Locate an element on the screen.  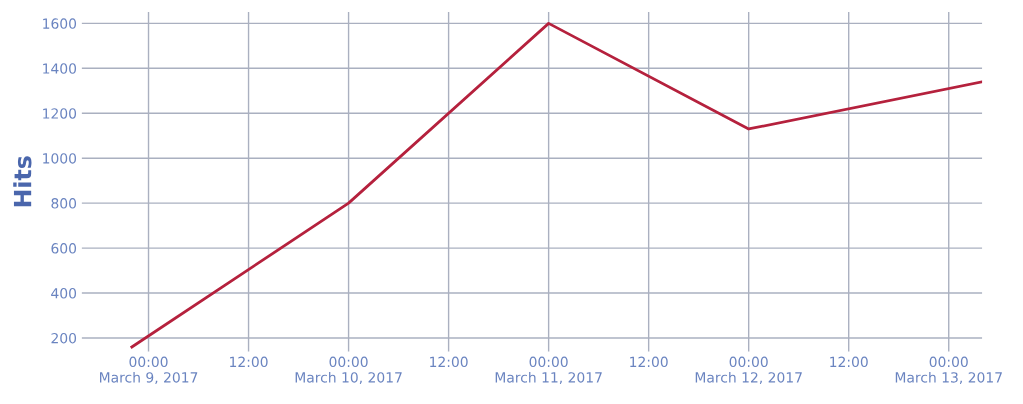
y-tick-label: 200 is located at coordinates (64, 338).